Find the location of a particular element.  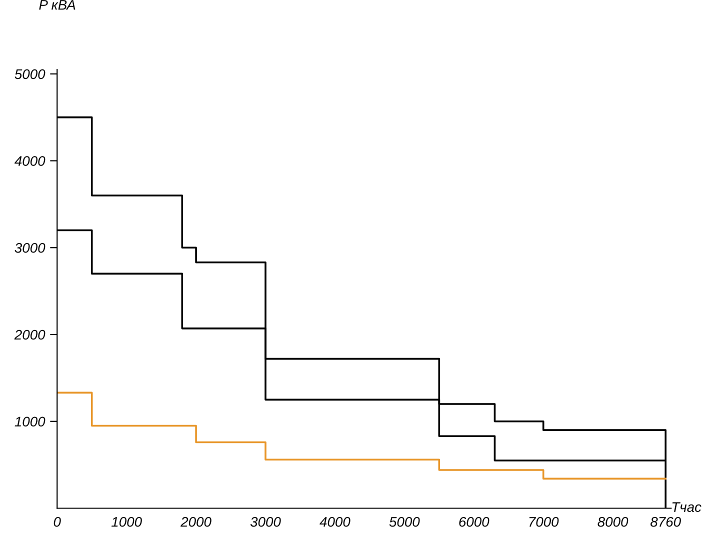

y-axis-title: P кВА is located at coordinates (57, 5).